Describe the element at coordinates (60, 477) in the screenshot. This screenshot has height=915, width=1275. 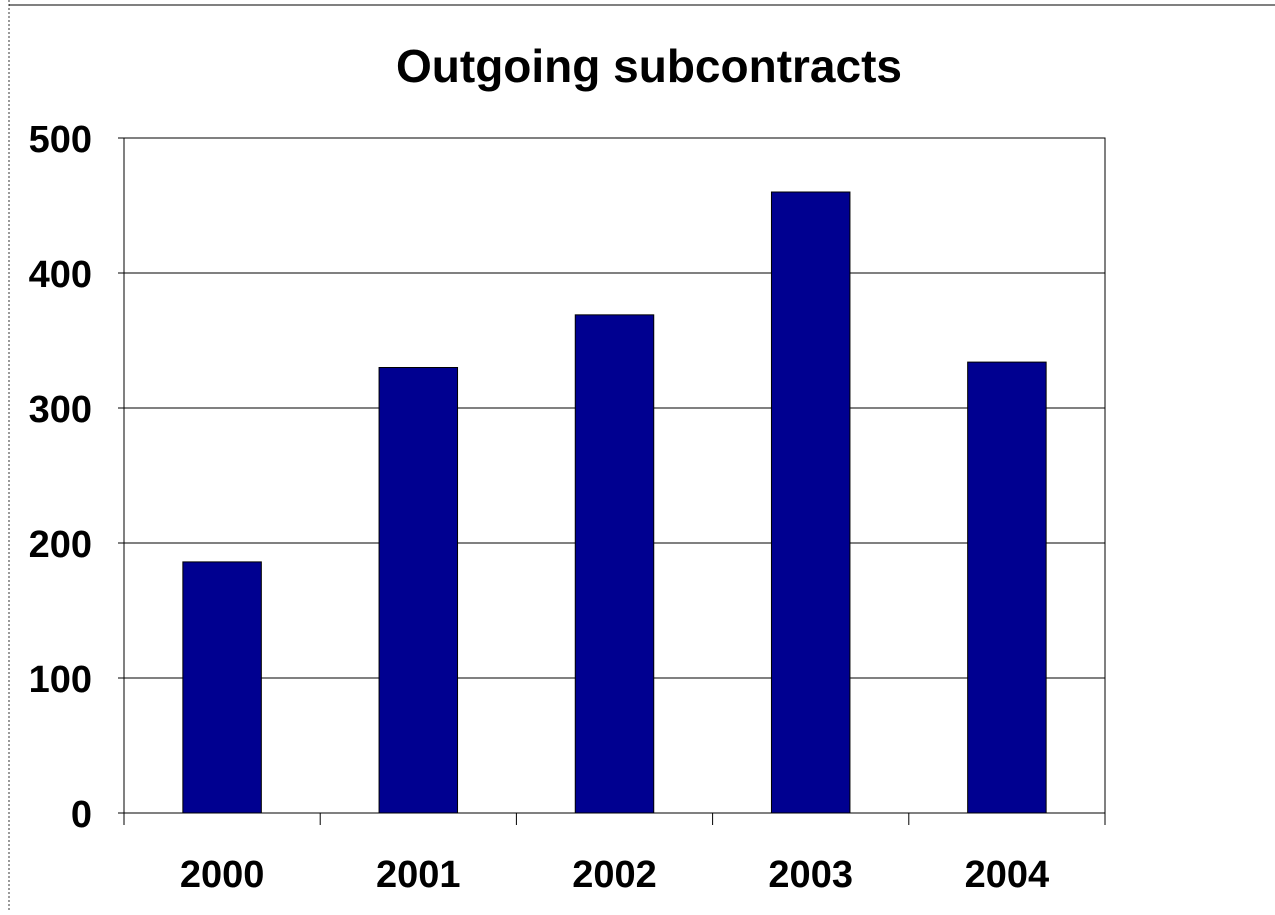
I see `y-tick-labels: 0 100 200 300 400 500` at that location.